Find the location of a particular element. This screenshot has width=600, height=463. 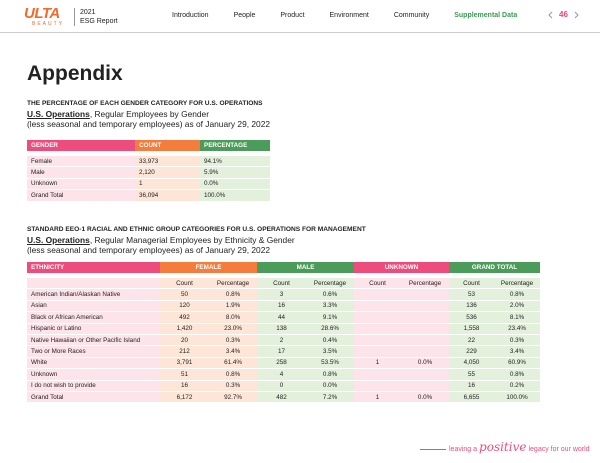

table-cell: 6,172 is located at coordinates (184, 396).